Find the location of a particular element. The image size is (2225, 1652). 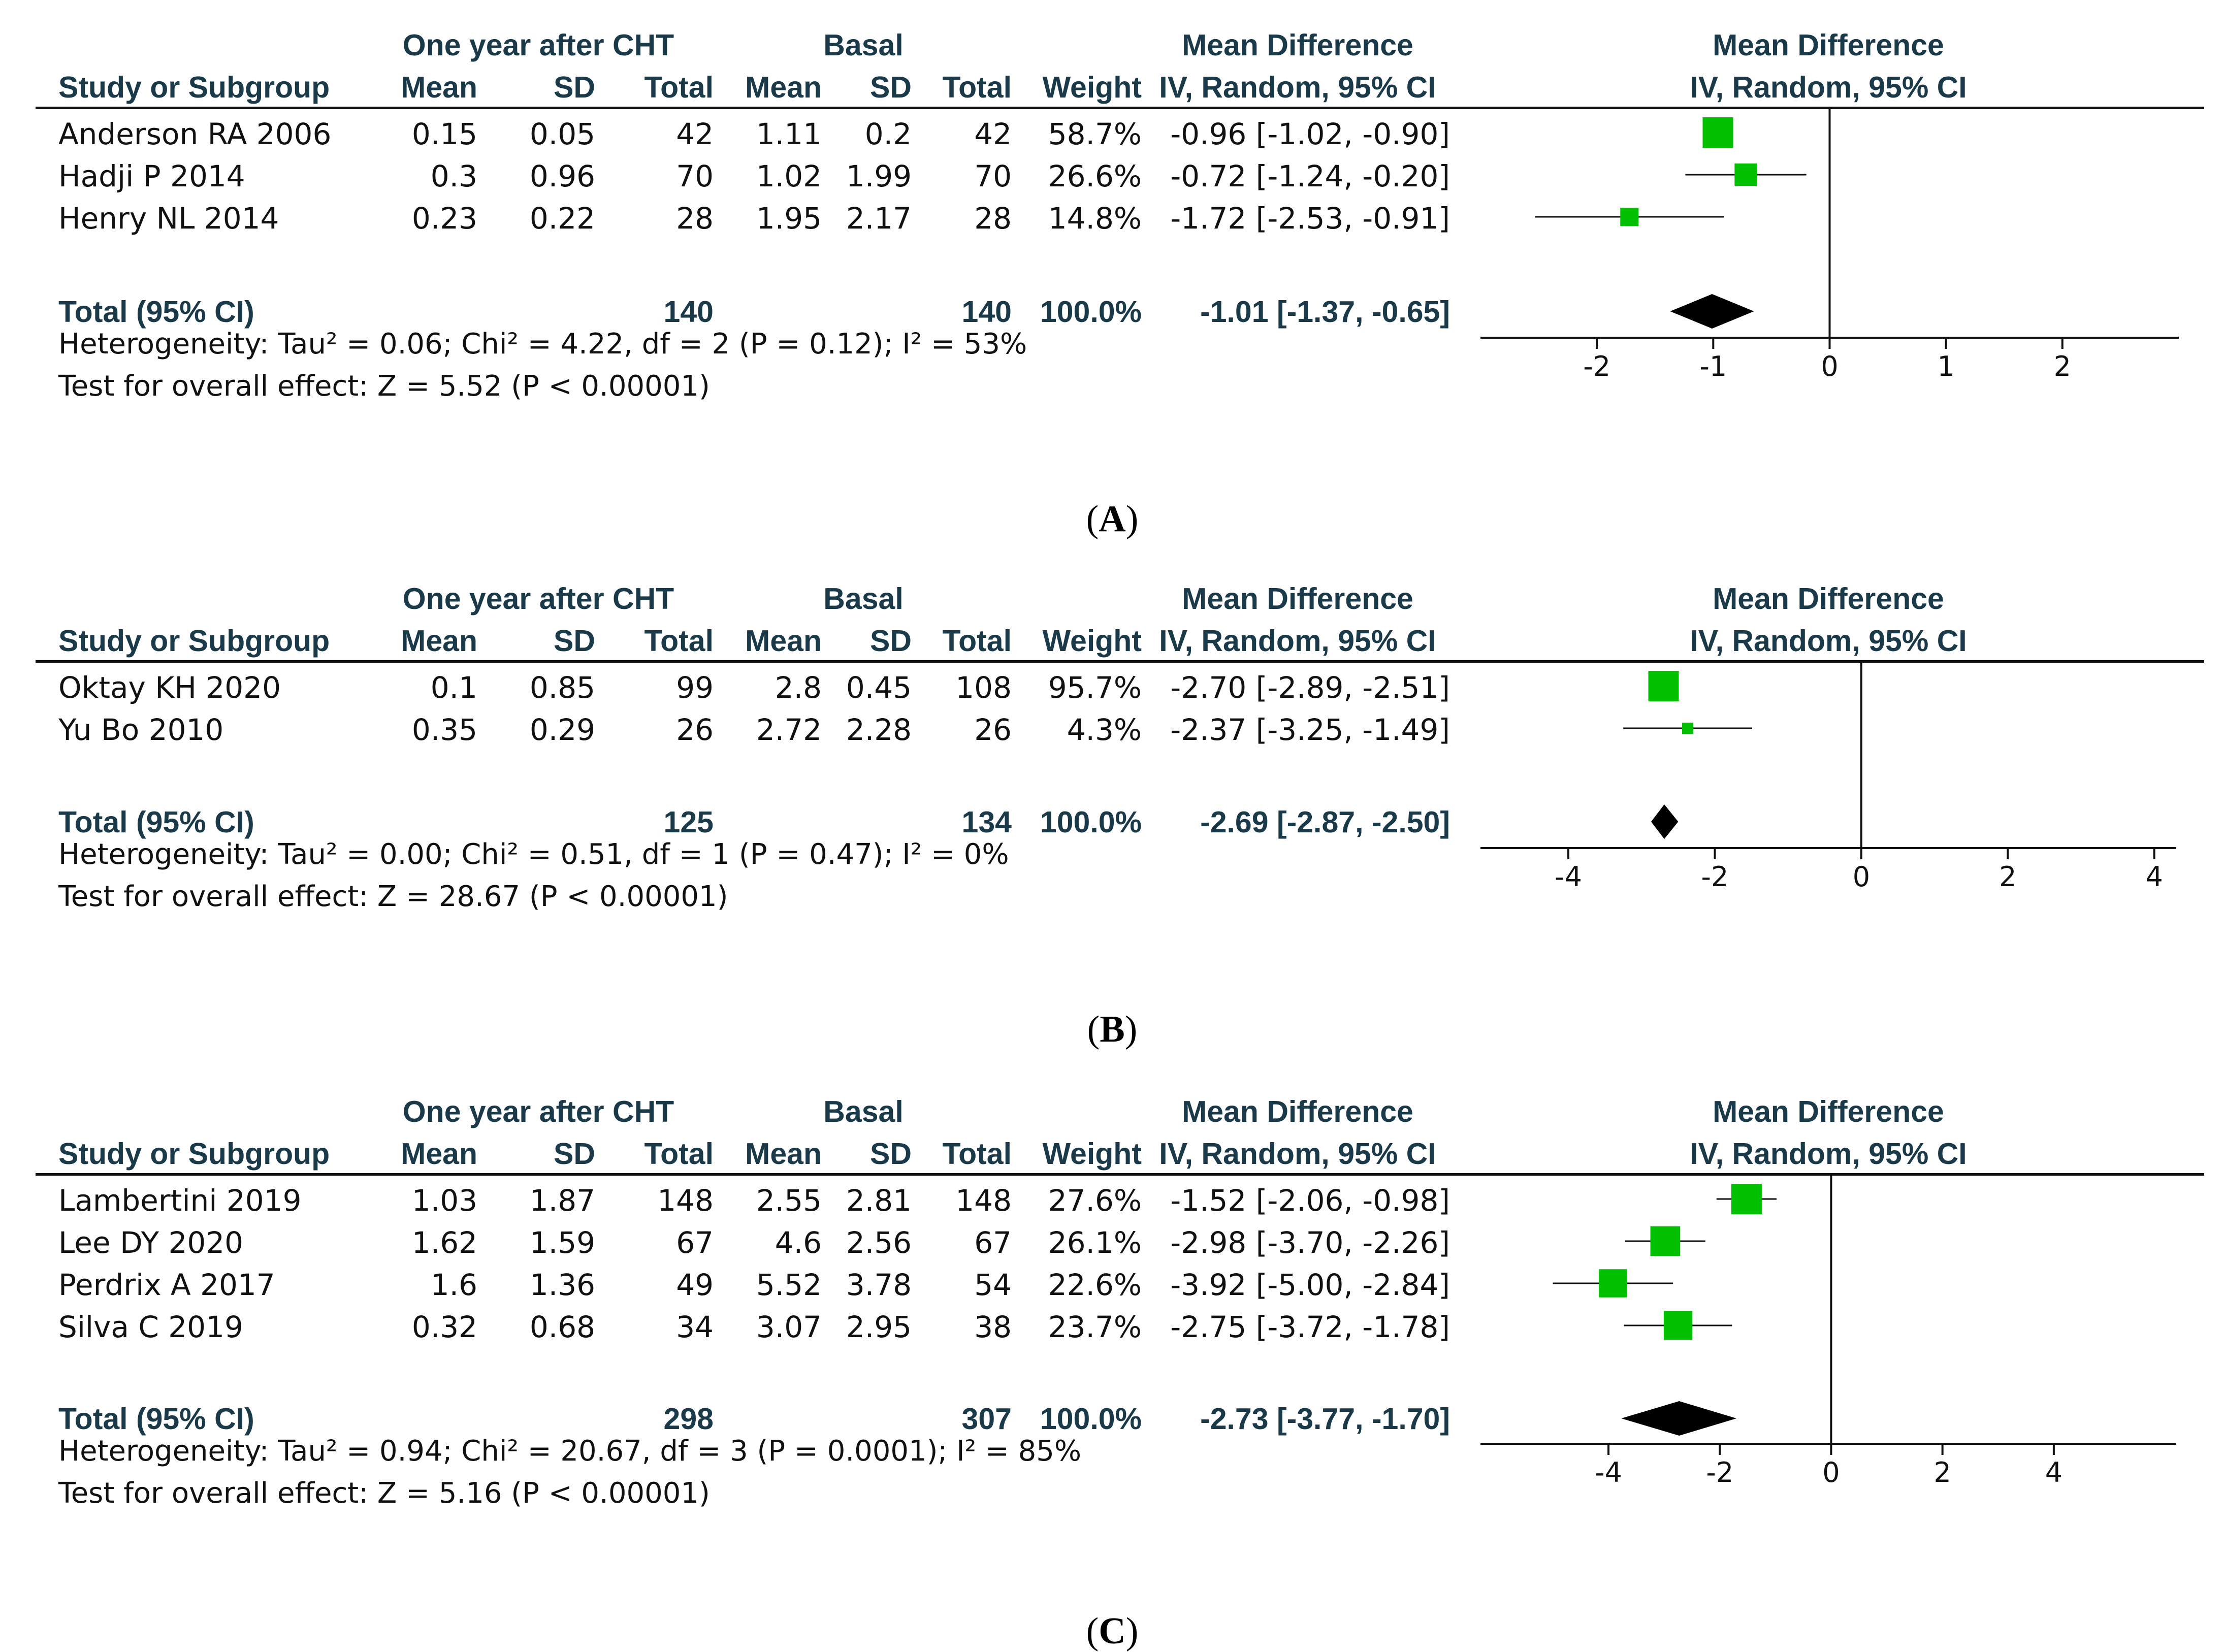

sd1-value: 1.59 is located at coordinates (562, 1242).